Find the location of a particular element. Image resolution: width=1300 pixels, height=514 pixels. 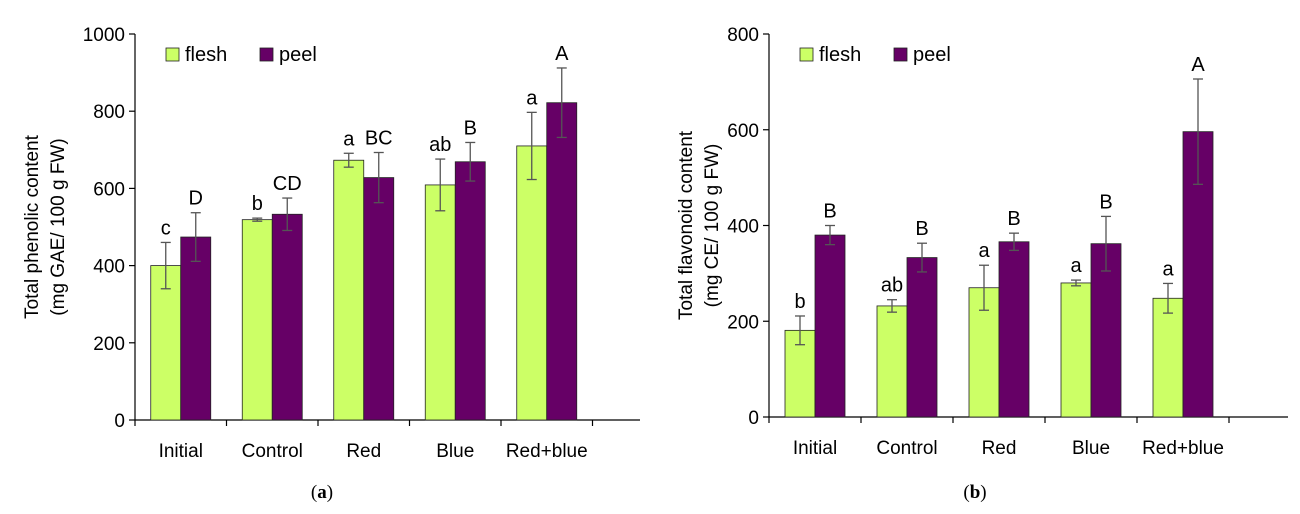

y-axis-subtitle: (mg CE/ 100 g FW) is located at coordinates (712, 226).